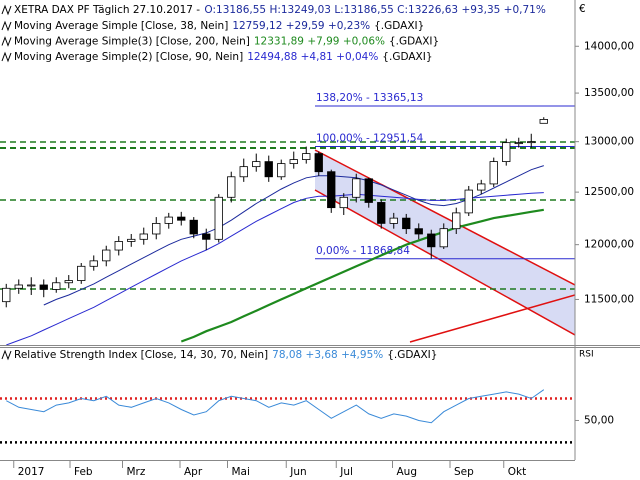 The height and width of the screenshot is (480, 640). What do you see at coordinates (609, 192) in the screenshot?
I see `y-tick-label: 12500,00` at bounding box center [609, 192].